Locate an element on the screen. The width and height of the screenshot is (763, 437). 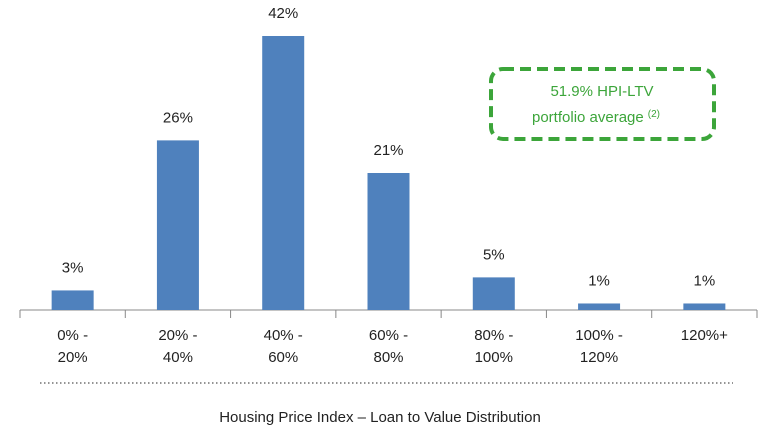
x-tick-label: 20% - 40% is located at coordinates (178, 346).